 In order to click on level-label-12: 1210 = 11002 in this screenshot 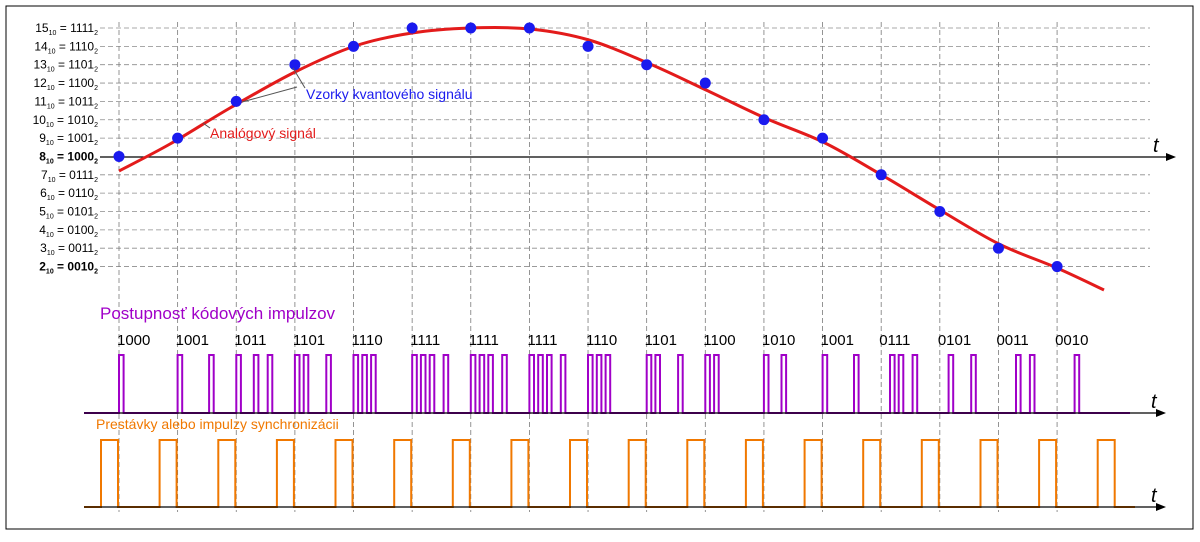, I will do `click(65, 84)`.